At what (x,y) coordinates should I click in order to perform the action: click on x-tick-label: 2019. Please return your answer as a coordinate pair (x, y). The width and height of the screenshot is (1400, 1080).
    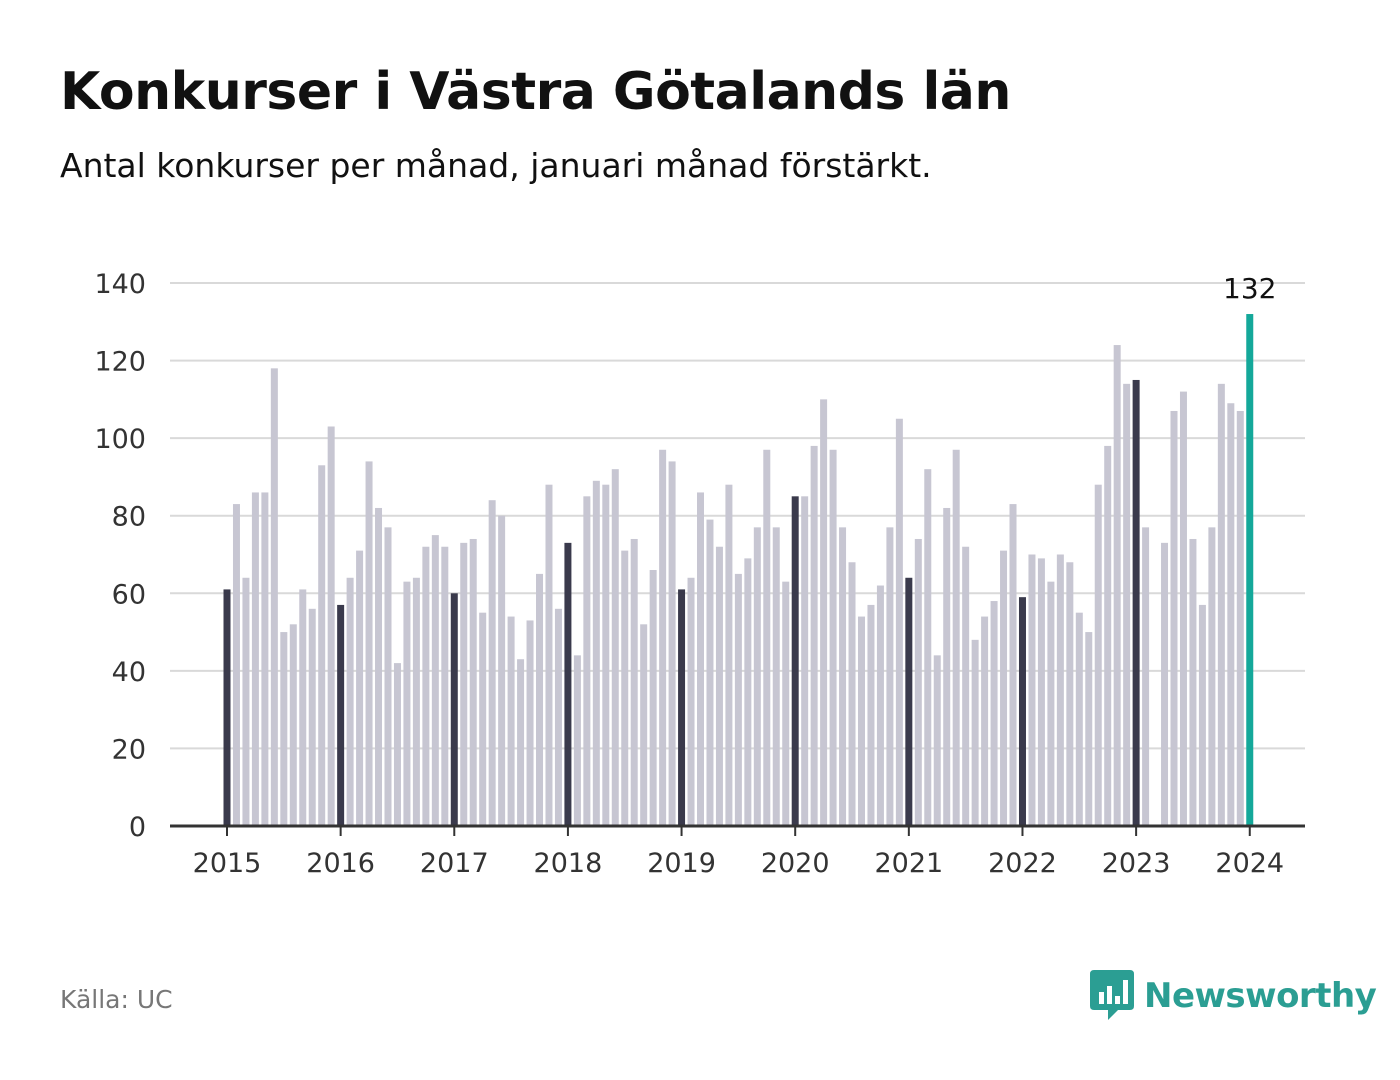
    Looking at the image, I should click on (681, 863).